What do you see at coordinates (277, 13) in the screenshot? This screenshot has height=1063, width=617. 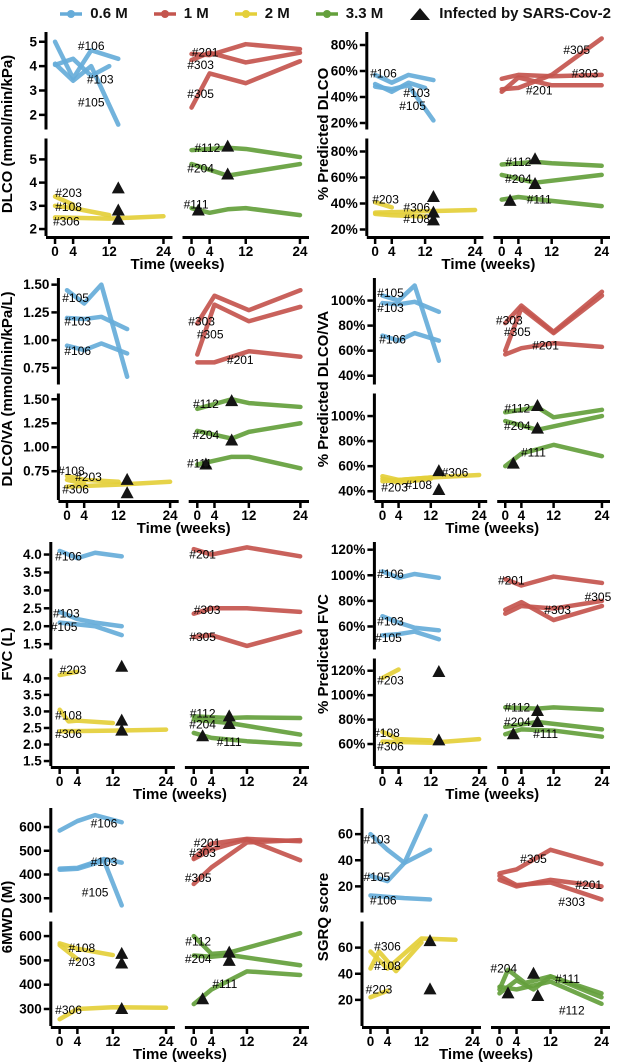 I see `legend-label: 2 M` at bounding box center [277, 13].